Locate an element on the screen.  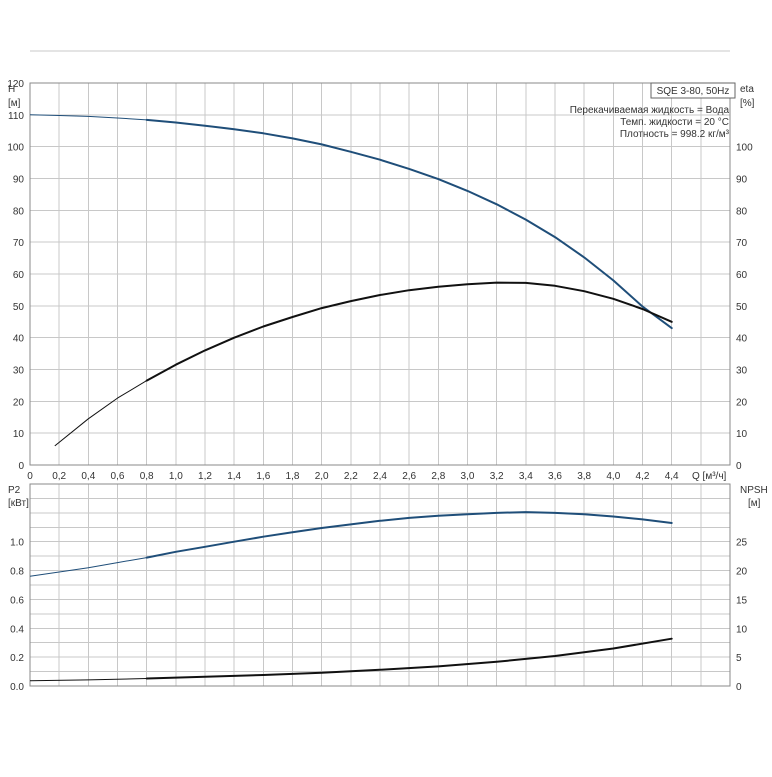
h-tick-label: 20 is located at coordinates (19, 402).